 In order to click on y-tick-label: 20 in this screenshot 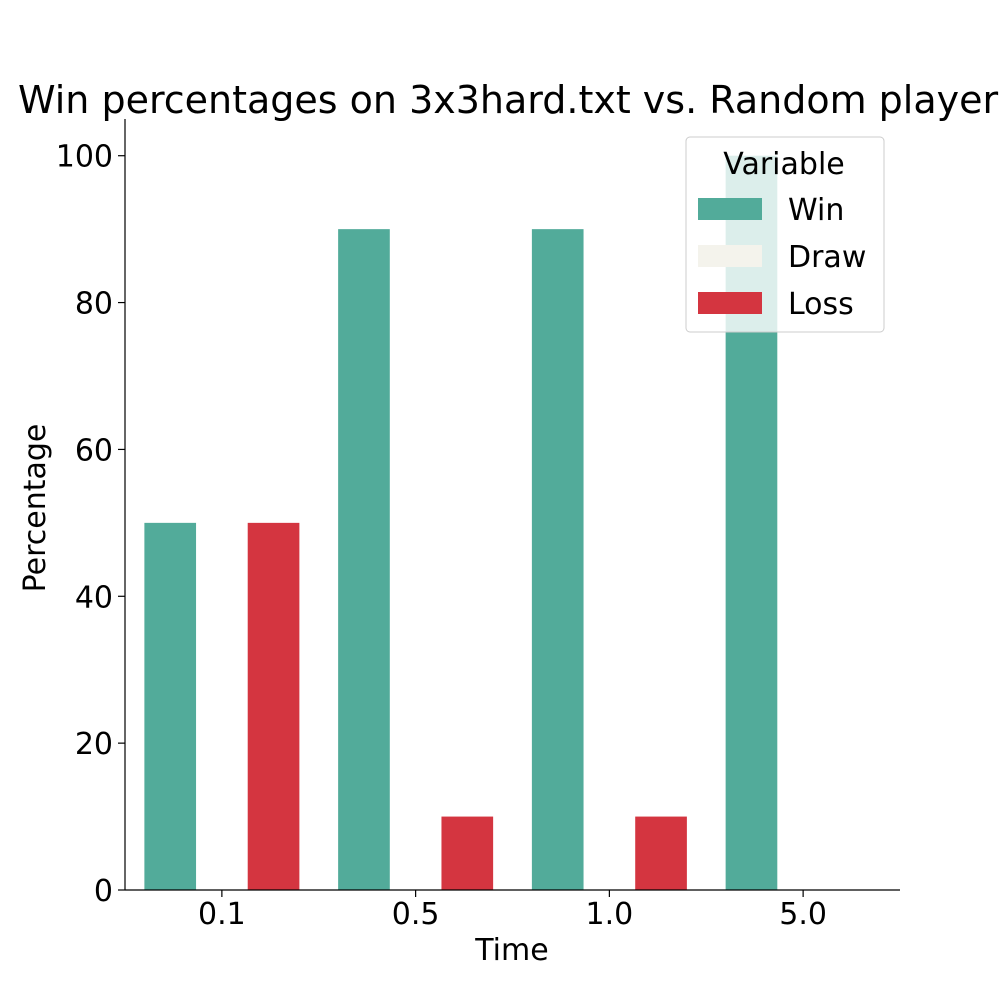, I will do `click(94, 744)`.